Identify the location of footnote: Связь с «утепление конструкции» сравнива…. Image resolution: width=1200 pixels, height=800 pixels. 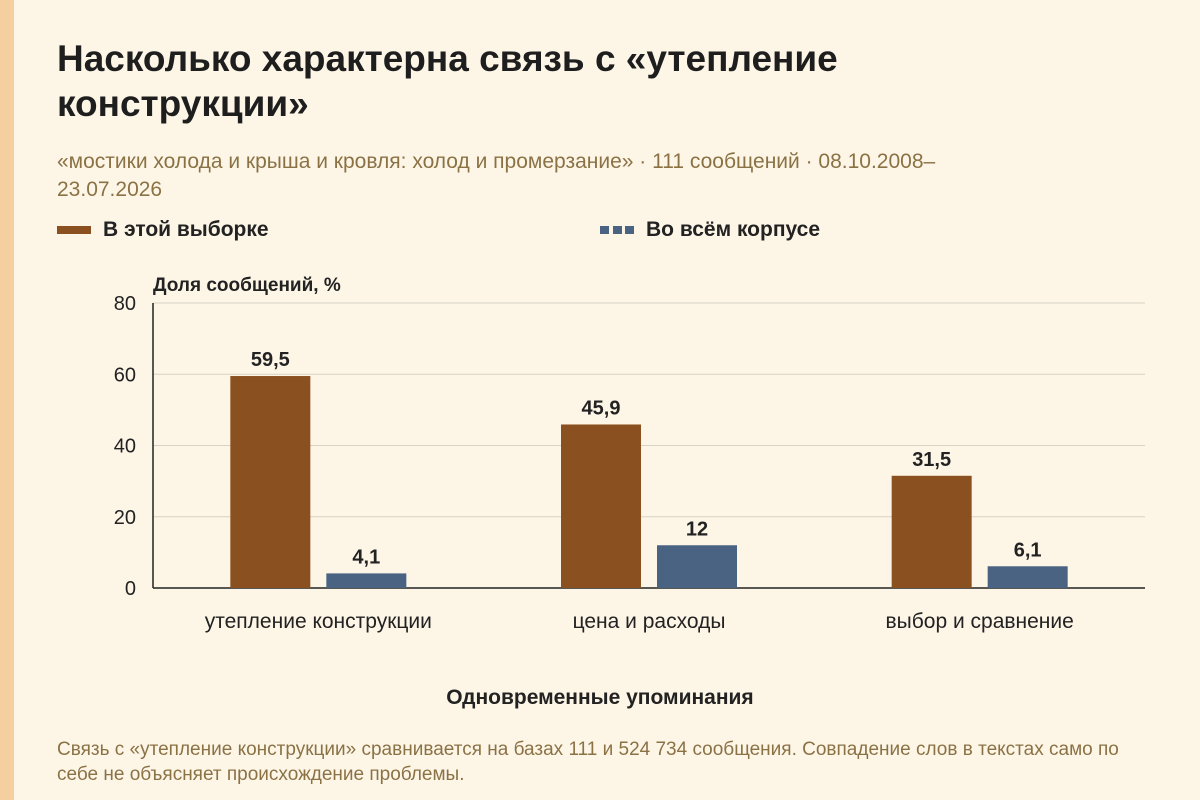
(588, 762).